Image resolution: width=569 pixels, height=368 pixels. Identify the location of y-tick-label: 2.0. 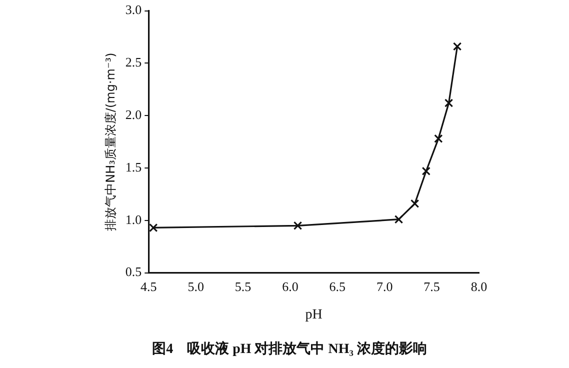
(133, 114).